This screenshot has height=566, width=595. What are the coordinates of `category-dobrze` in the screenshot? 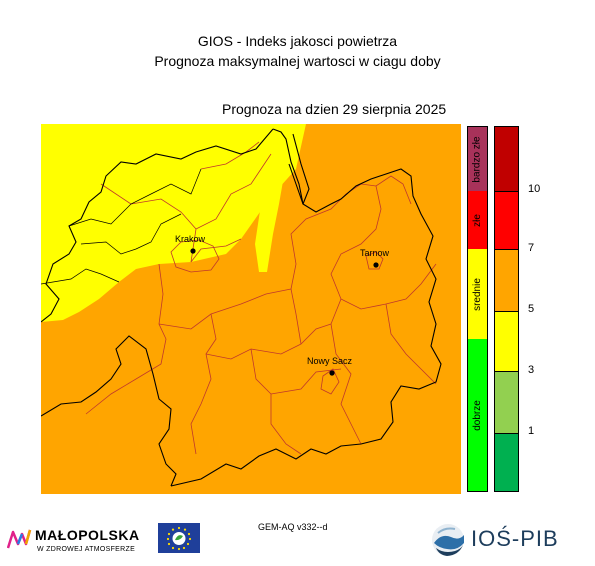 It's located at (477, 415).